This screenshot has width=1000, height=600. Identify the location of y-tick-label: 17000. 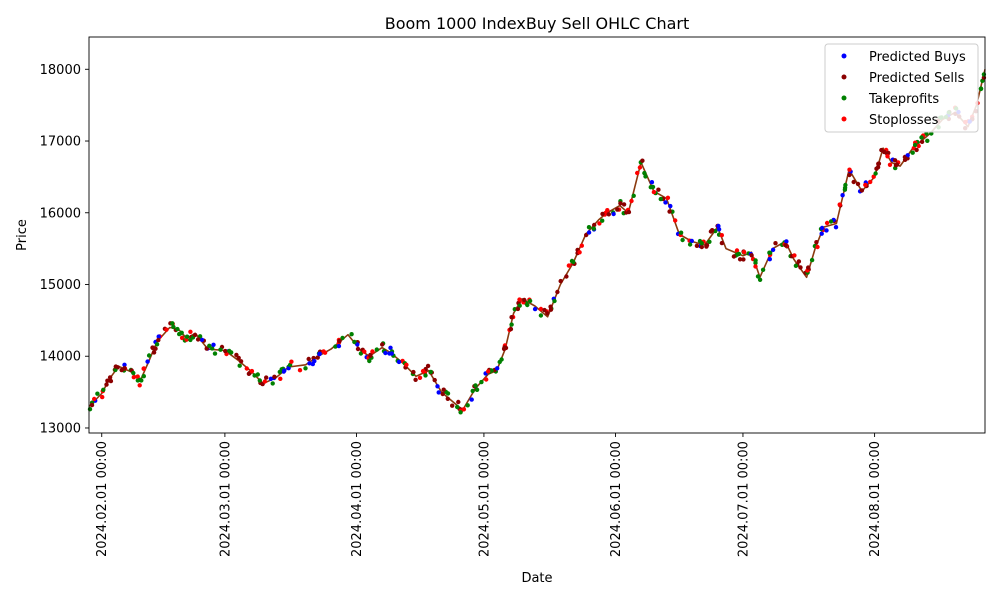
(60, 142).